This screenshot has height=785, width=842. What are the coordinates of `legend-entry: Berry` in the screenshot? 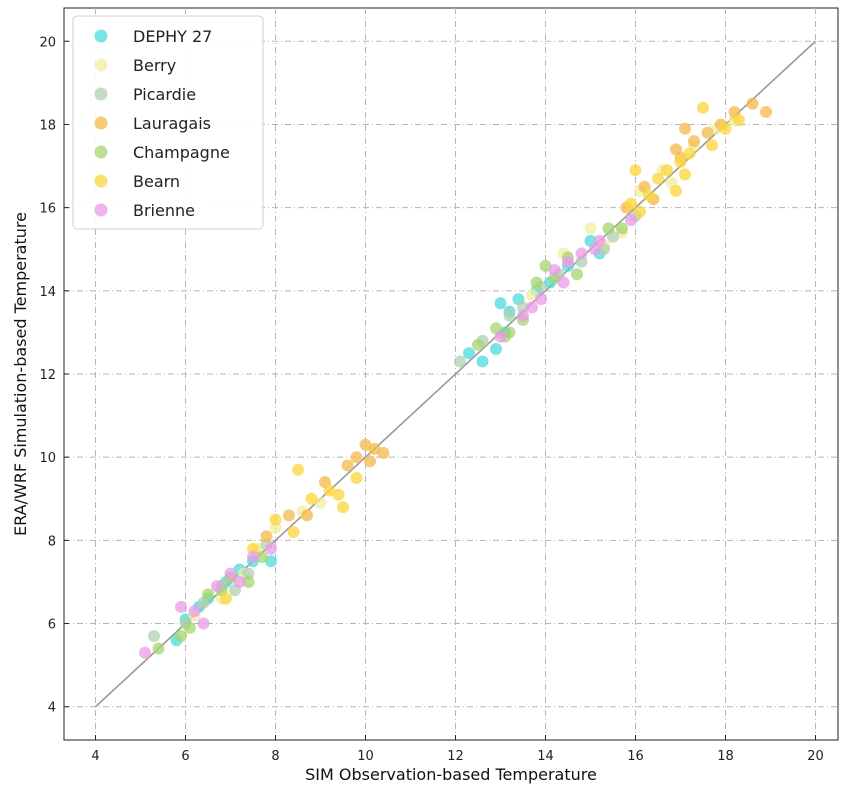 It's located at (154, 65).